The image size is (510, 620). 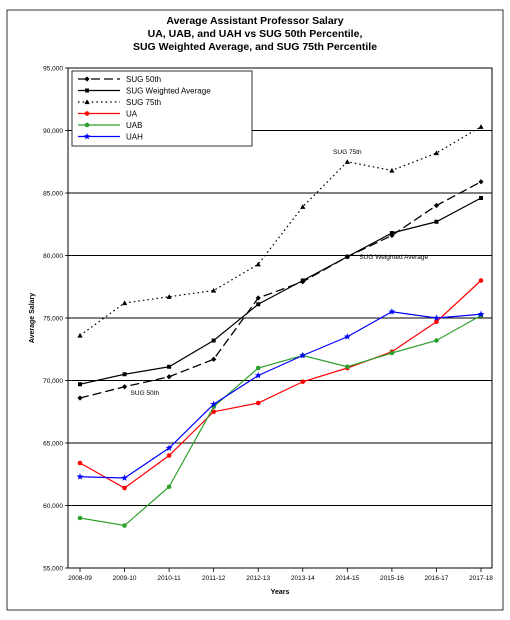 What do you see at coordinates (53, 256) in the screenshot?
I see `y-tick-label-80000: 80,000` at bounding box center [53, 256].